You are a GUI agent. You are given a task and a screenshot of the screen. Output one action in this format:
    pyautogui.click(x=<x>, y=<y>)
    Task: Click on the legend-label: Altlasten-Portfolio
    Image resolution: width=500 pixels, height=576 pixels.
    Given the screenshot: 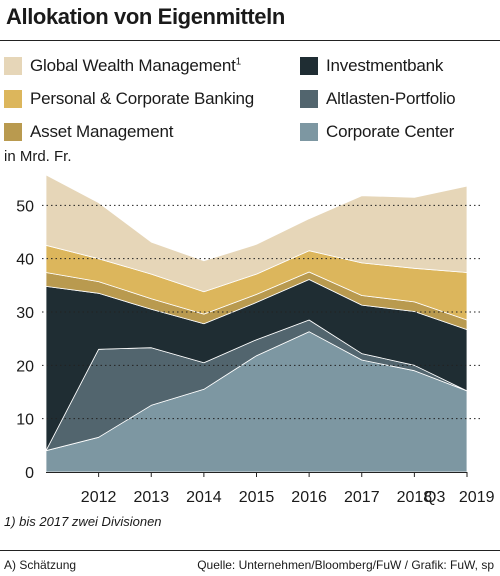 What is the action you would take?
    pyautogui.click(x=391, y=98)
    